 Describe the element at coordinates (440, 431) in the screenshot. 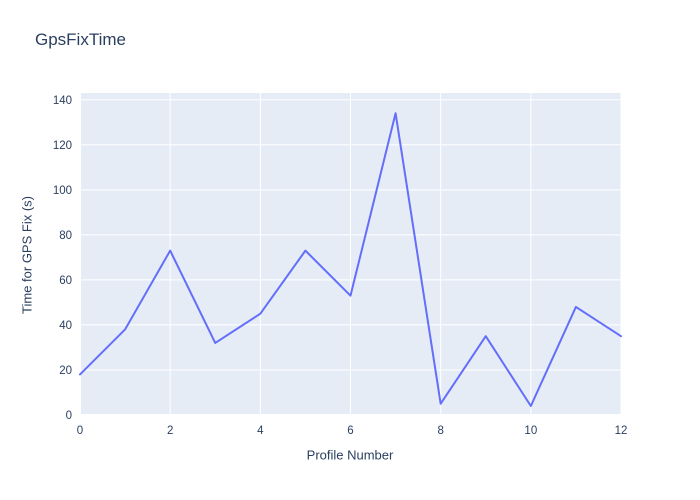

I see `x-tick-label: 8` at that location.